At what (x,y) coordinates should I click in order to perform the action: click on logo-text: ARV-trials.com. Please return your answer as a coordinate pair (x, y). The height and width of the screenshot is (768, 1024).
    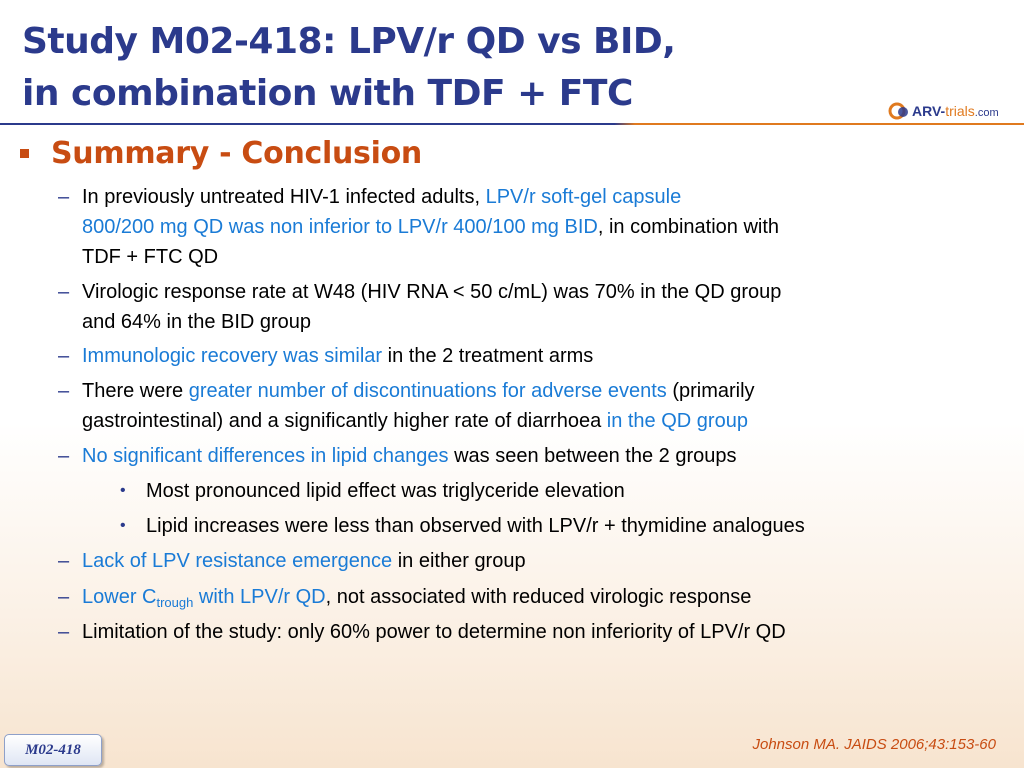
    Looking at the image, I should click on (955, 111).